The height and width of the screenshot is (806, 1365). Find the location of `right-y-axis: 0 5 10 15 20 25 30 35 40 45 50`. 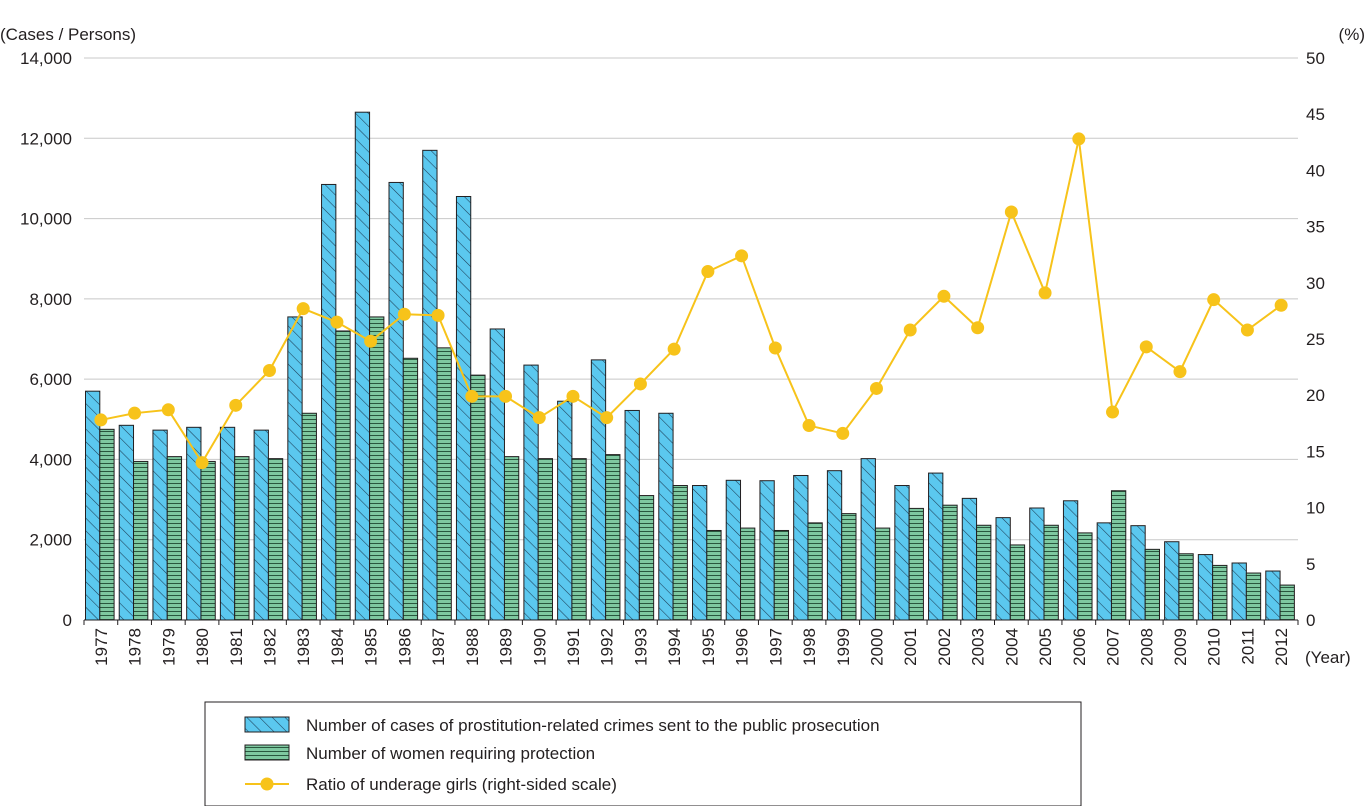

right-y-axis: 0 5 10 15 20 25 30 35 40 45 50 is located at coordinates (1315, 339).